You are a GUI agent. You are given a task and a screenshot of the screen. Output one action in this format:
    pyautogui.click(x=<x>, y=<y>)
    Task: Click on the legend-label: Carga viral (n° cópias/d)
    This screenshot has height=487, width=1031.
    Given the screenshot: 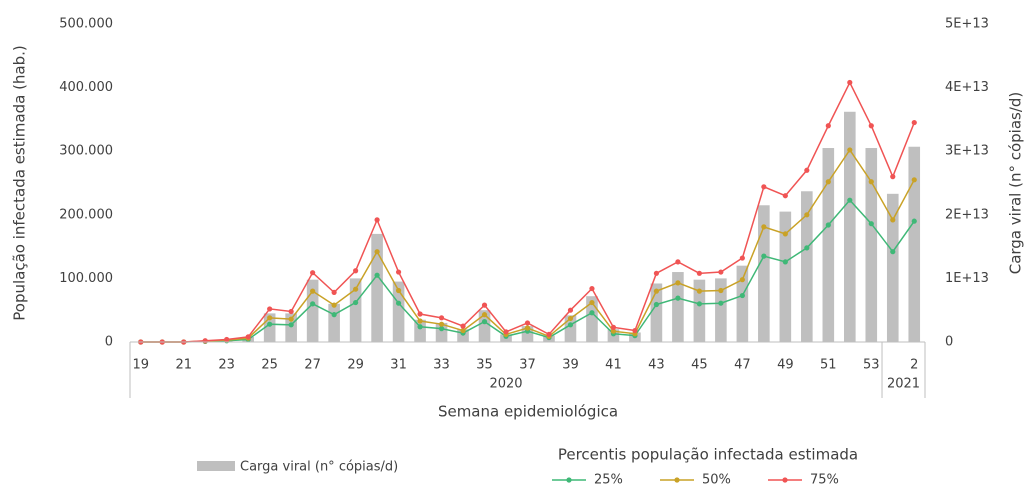 What is the action you would take?
    pyautogui.click(x=319, y=467)
    